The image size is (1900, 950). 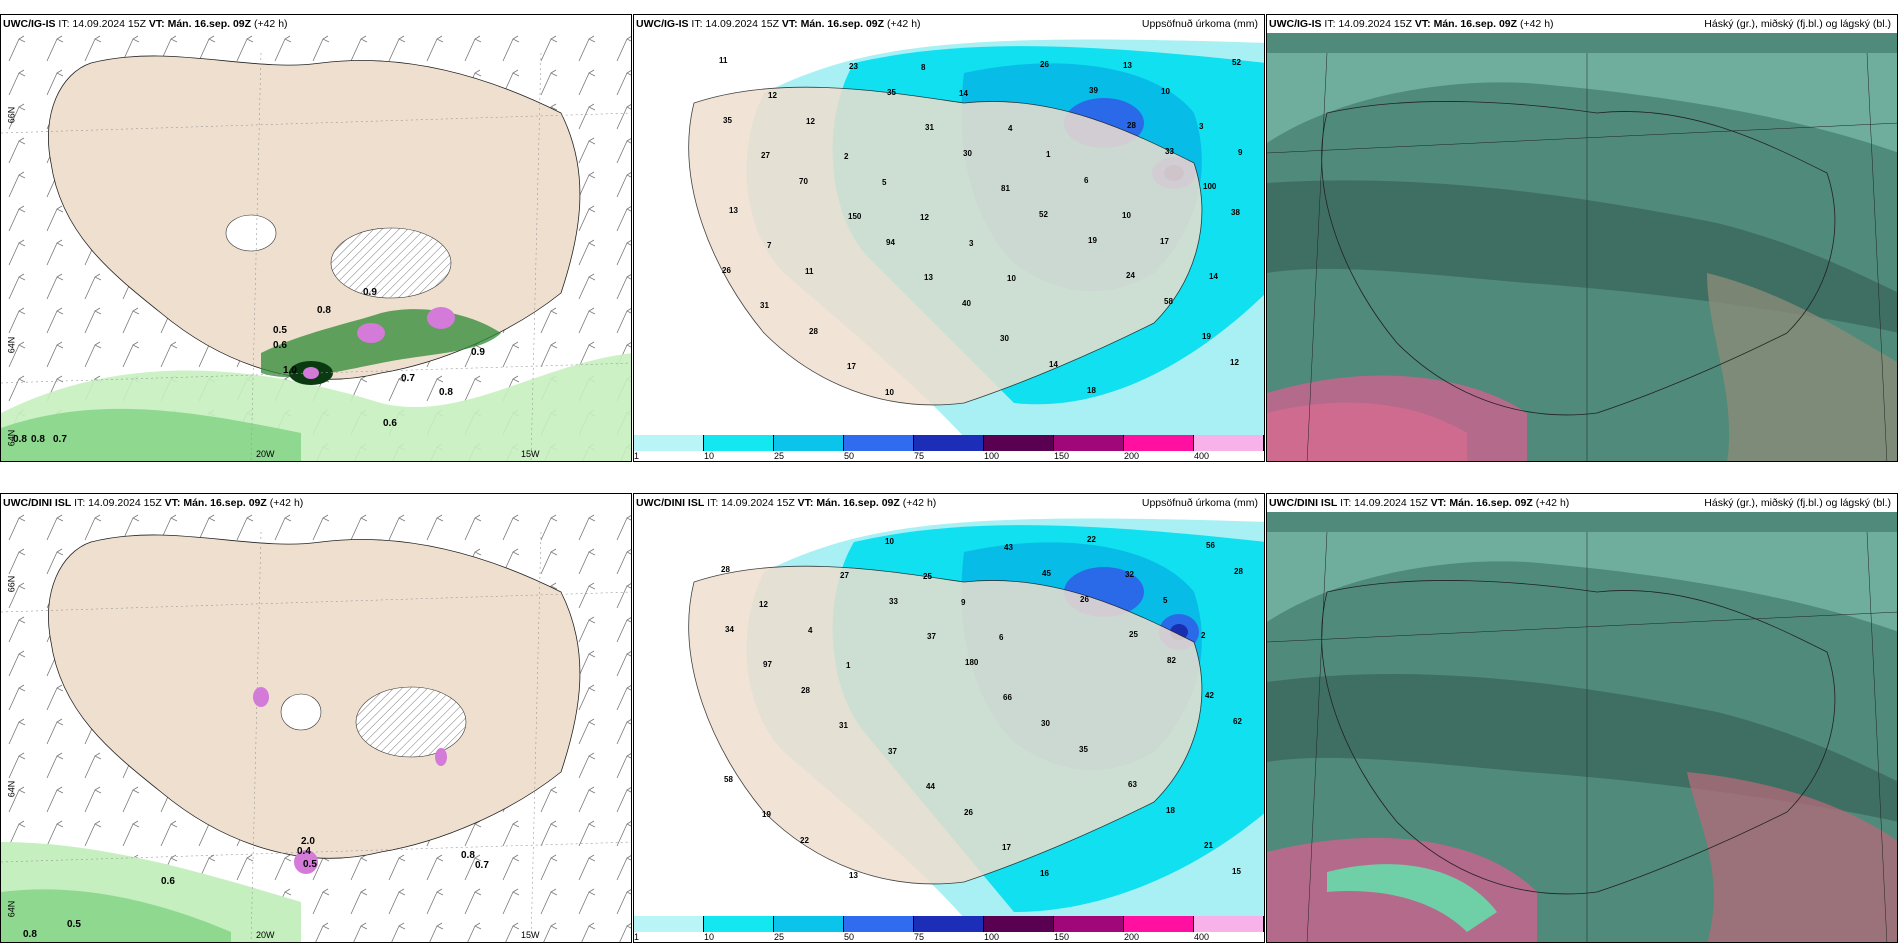 What do you see at coordinates (855, 216) in the screenshot?
I see `map-value-label: 150` at bounding box center [855, 216].